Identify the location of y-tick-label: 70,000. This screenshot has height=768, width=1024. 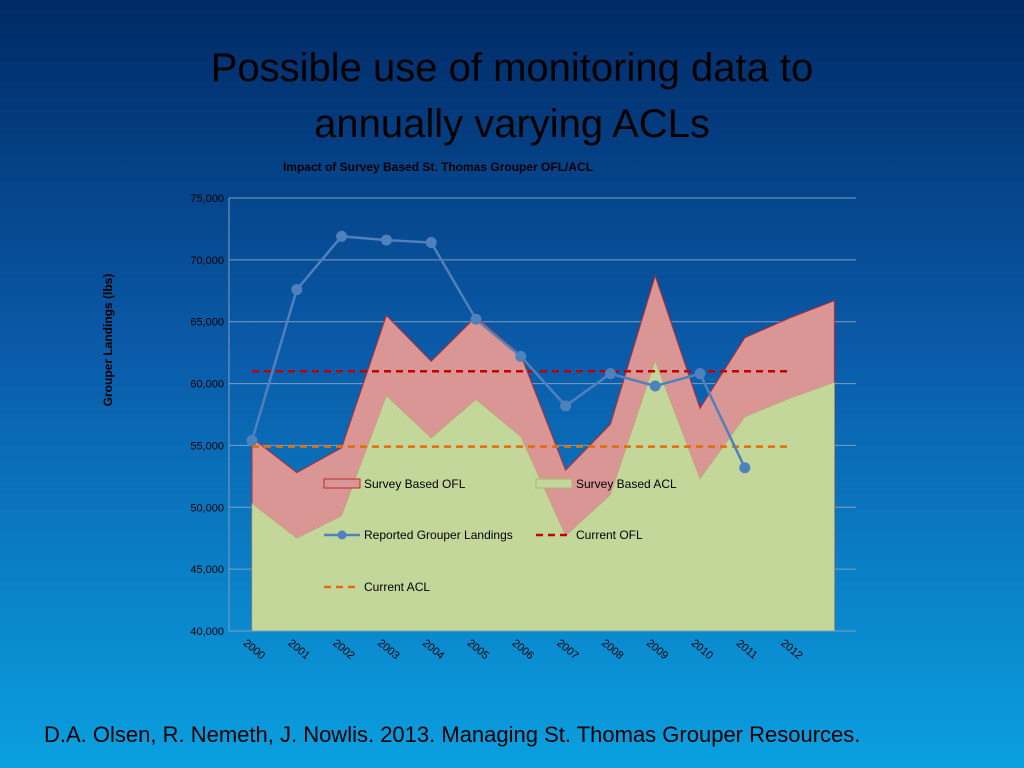
(207, 261).